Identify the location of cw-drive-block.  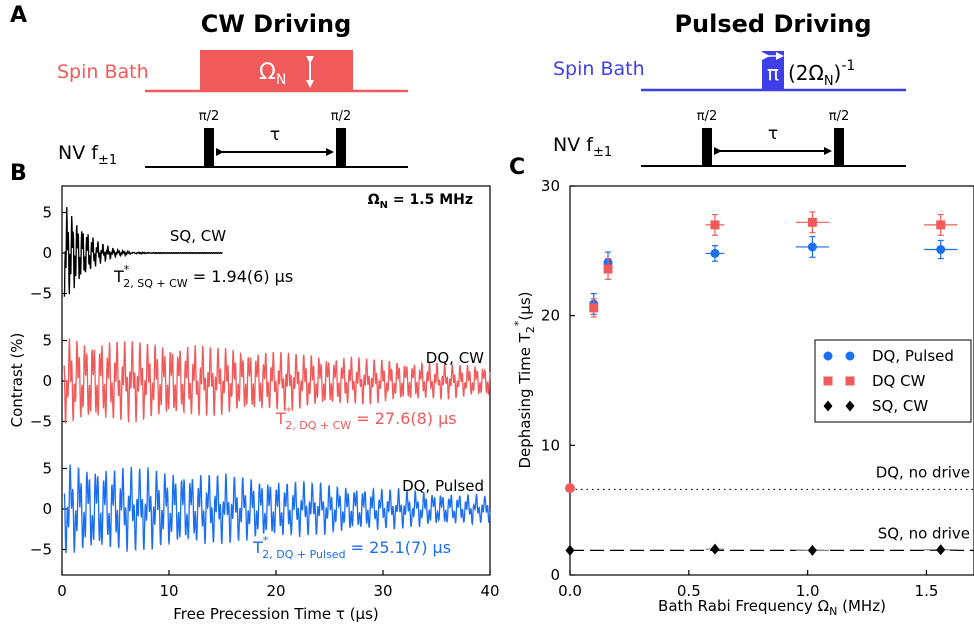
(276, 70).